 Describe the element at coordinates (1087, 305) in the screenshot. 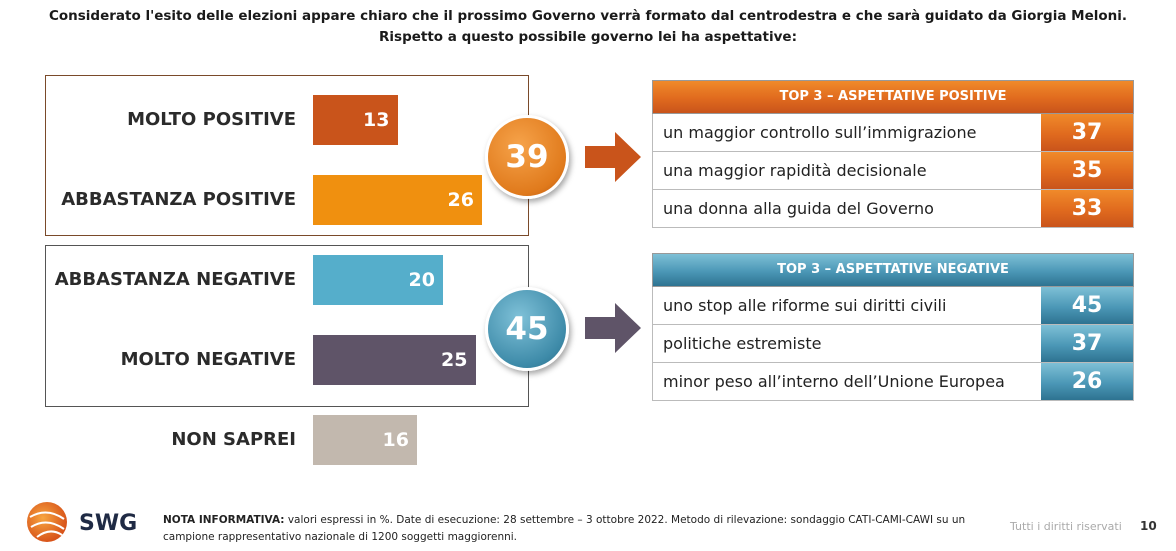

I see `top3-row-value: 45` at that location.